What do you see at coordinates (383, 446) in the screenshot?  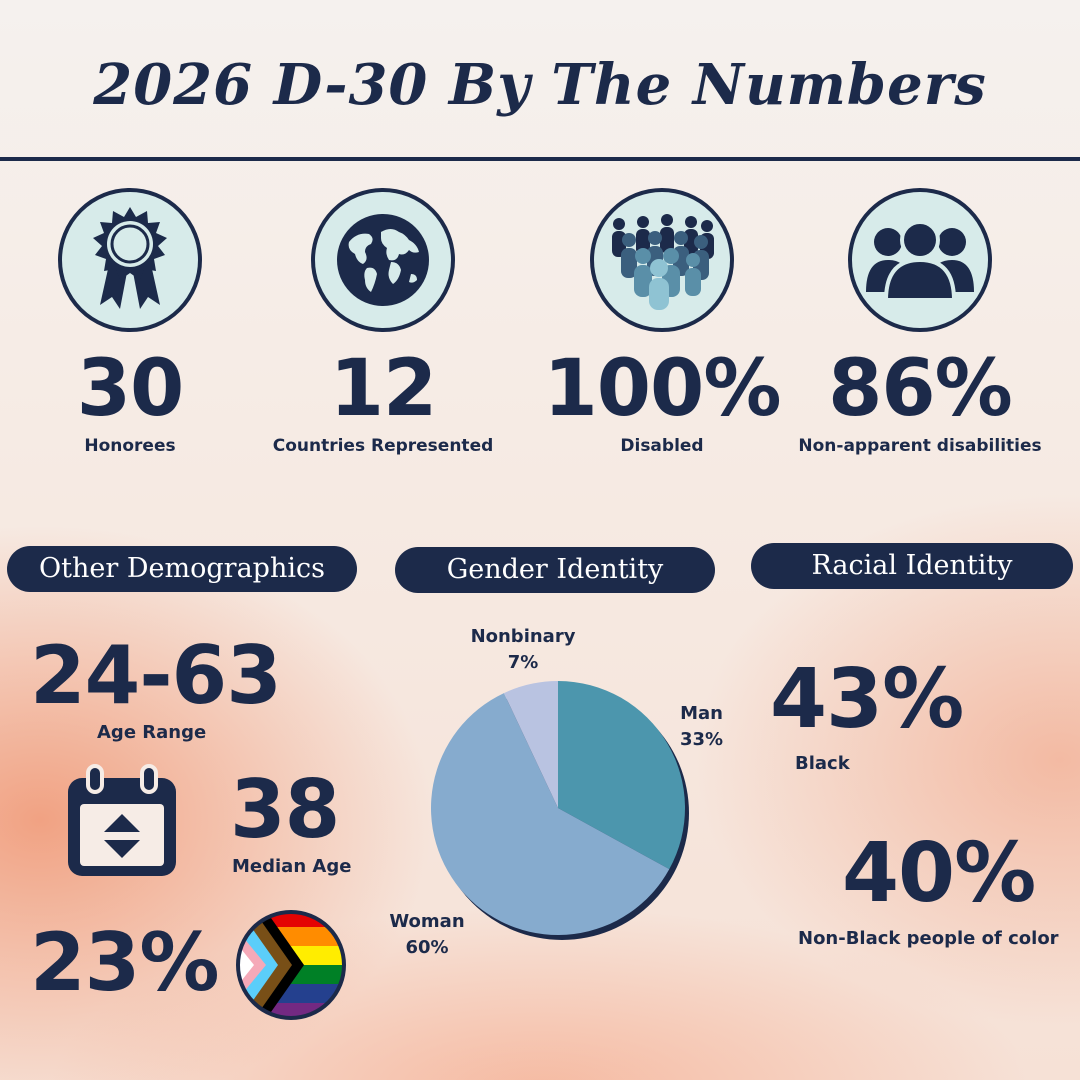 I see `countries-label: Countries Represented` at bounding box center [383, 446].